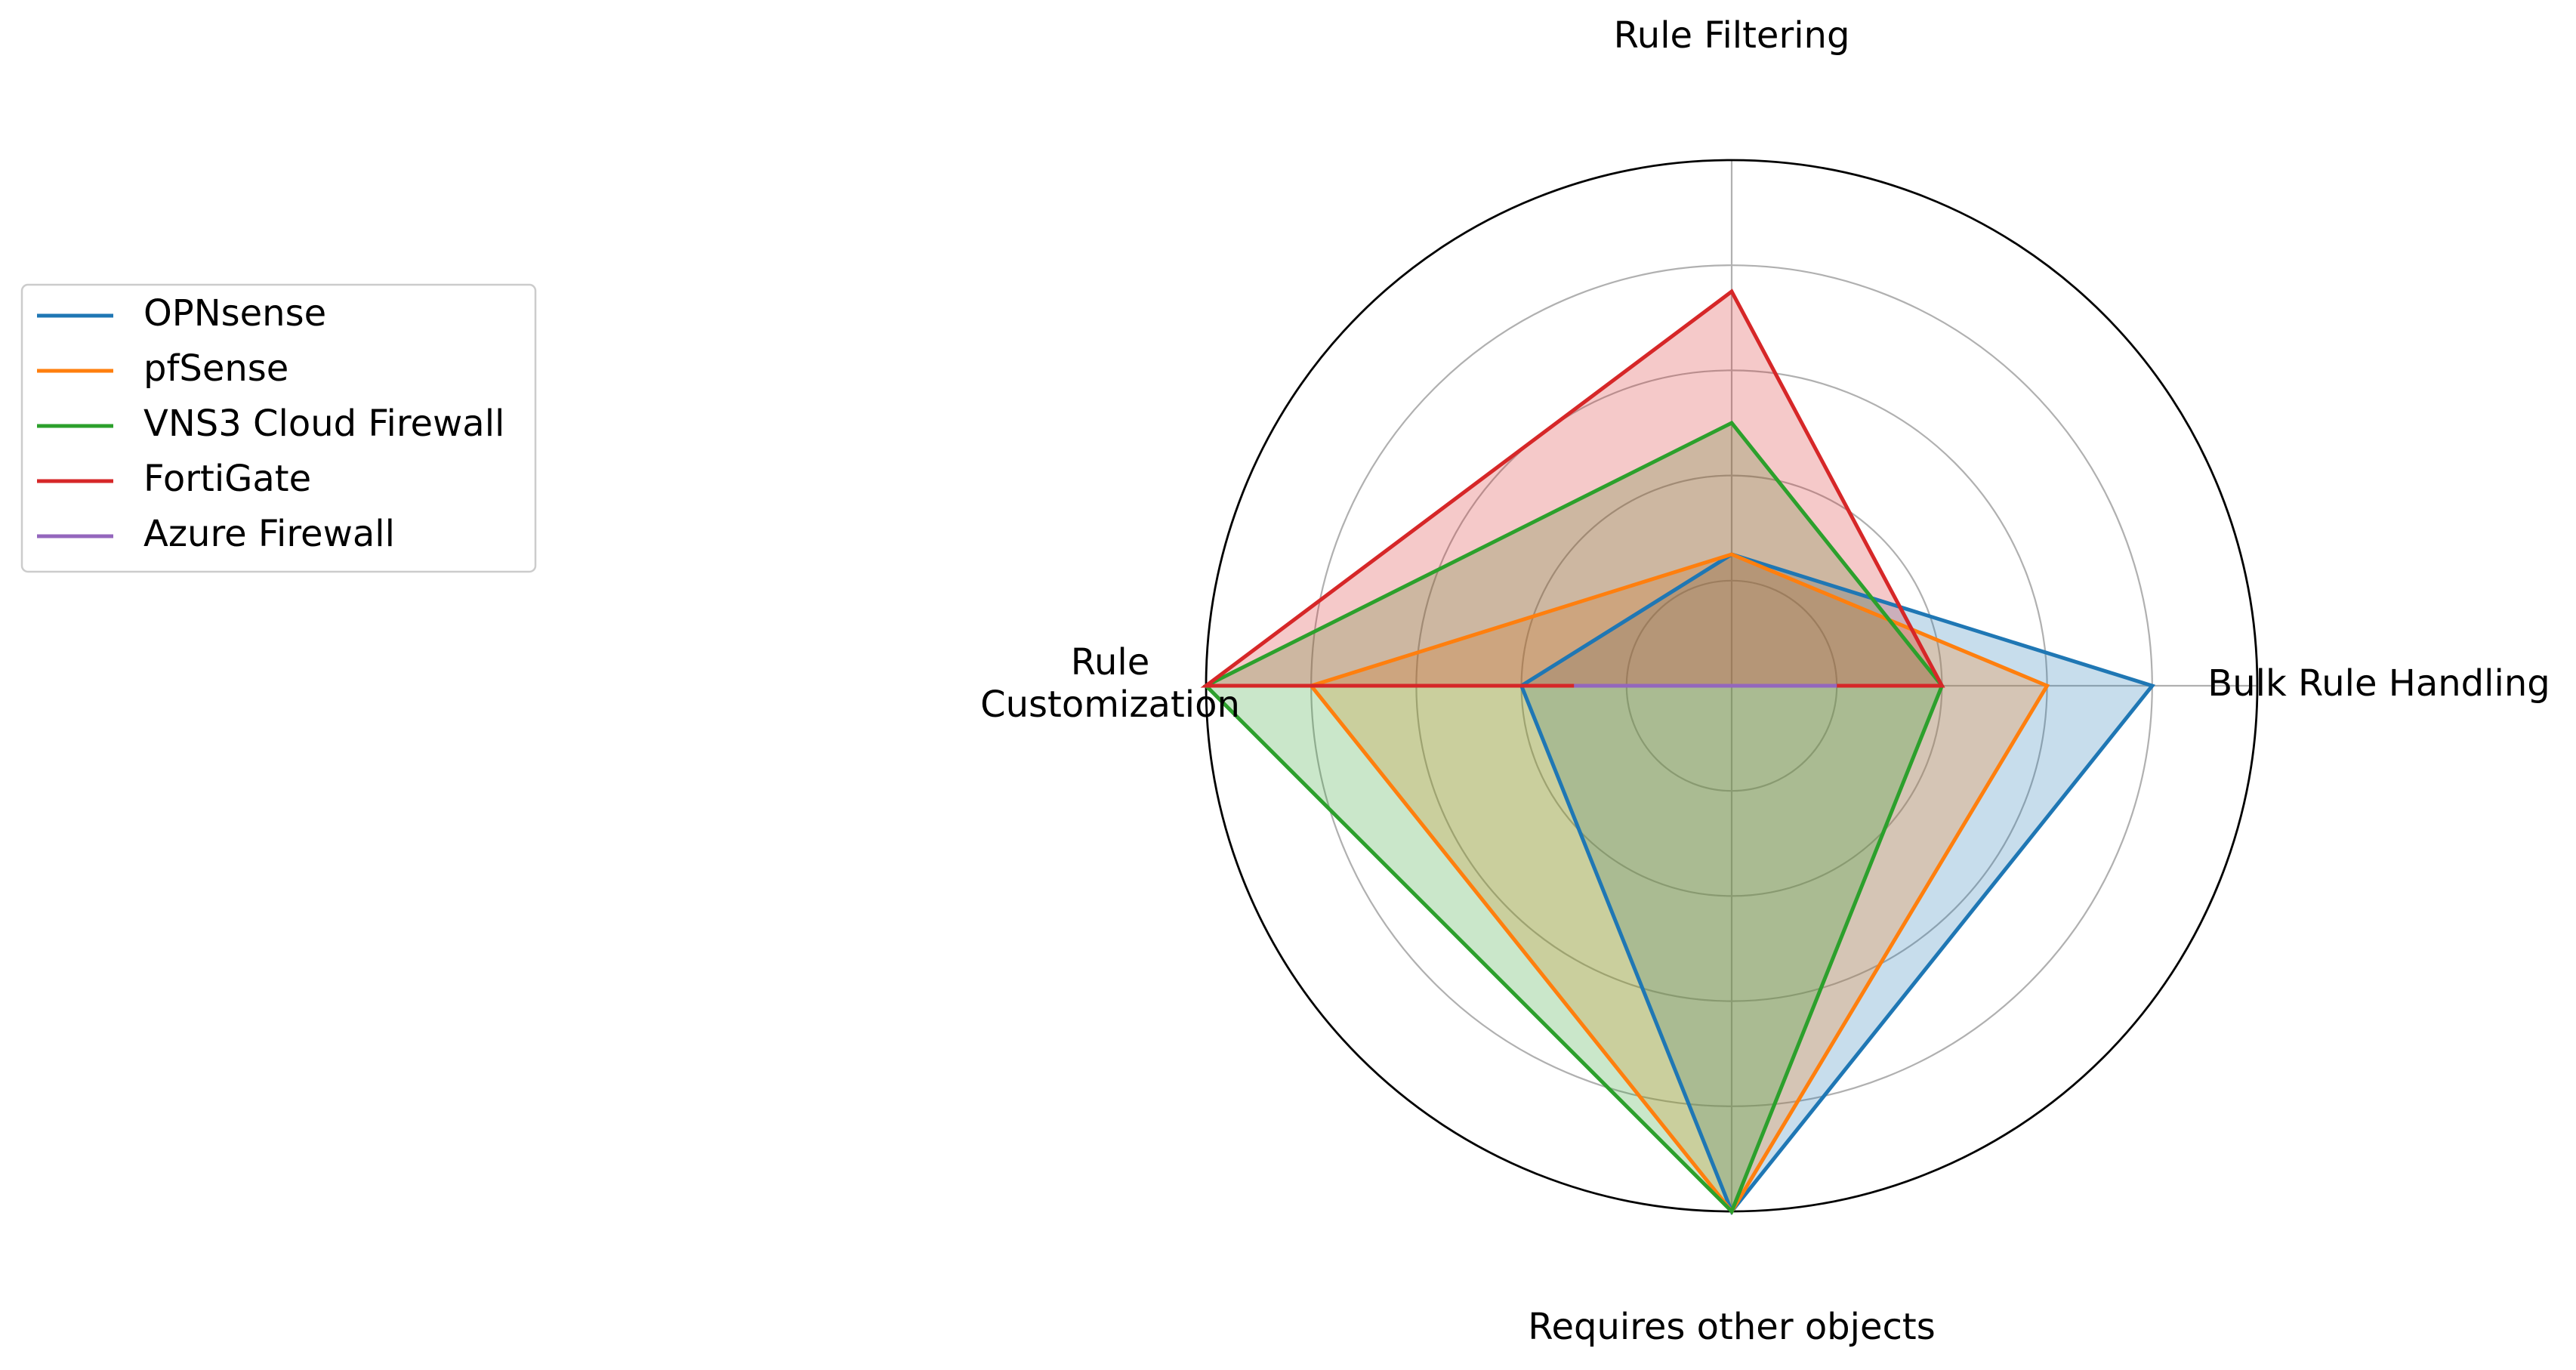 The image size is (2576, 1370). I want to click on axis-label: Bulk Rule Handling, so click(2378, 683).